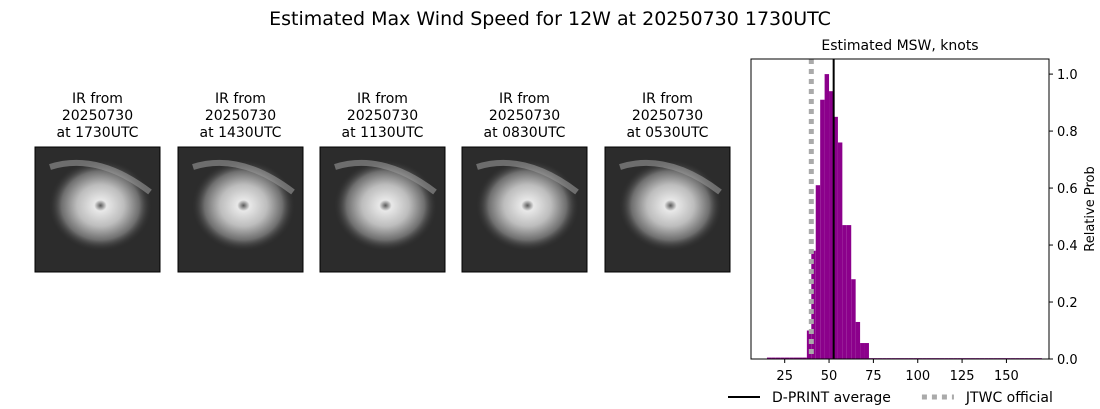  I want to click on x-tick-label: 50, so click(829, 376).